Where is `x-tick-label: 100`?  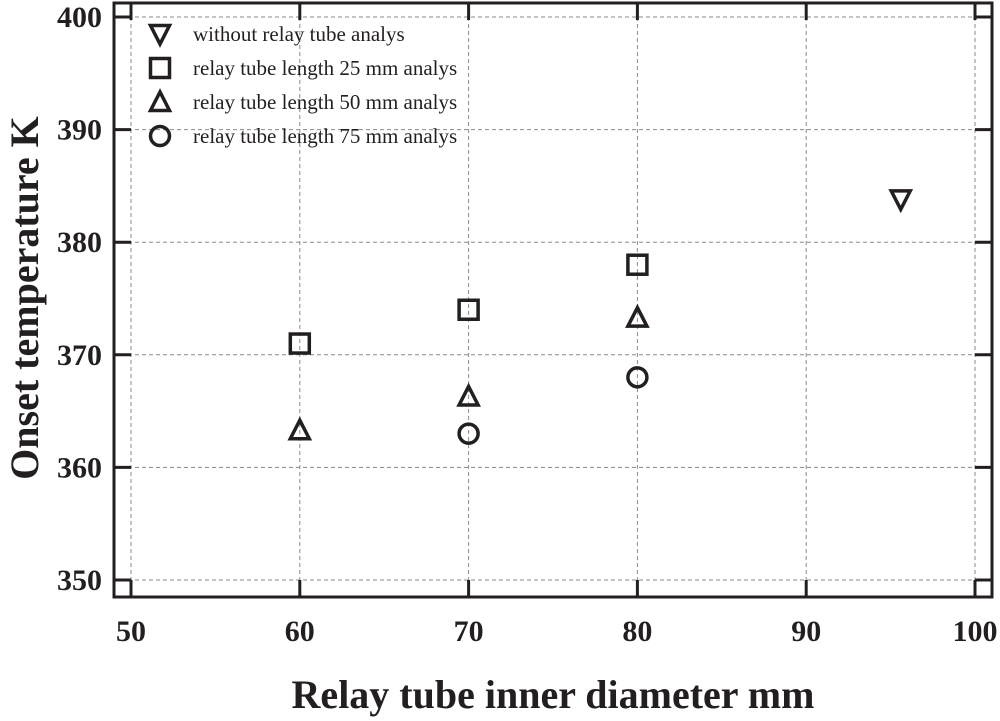 x-tick-label: 100 is located at coordinates (975, 631).